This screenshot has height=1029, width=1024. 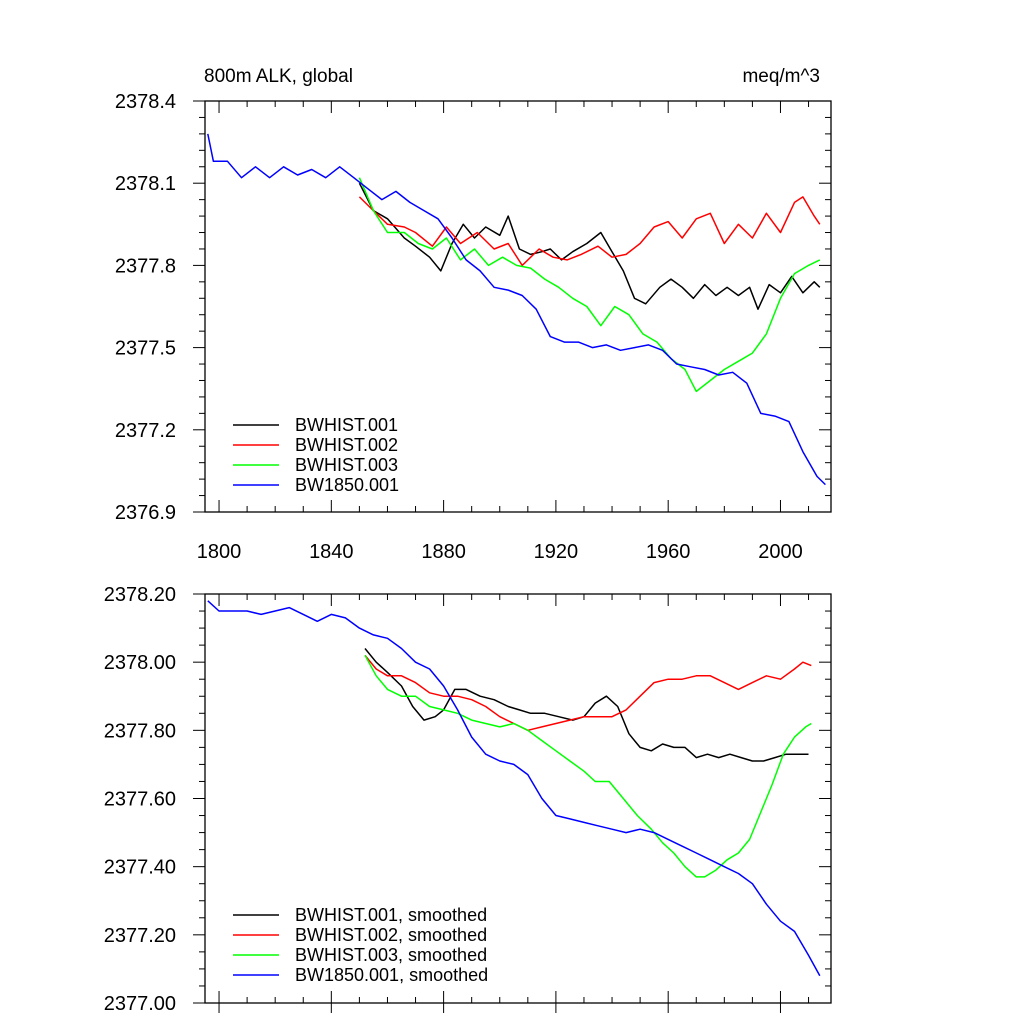 I want to click on y-tick-label: 2378.4, so click(x=145, y=102).